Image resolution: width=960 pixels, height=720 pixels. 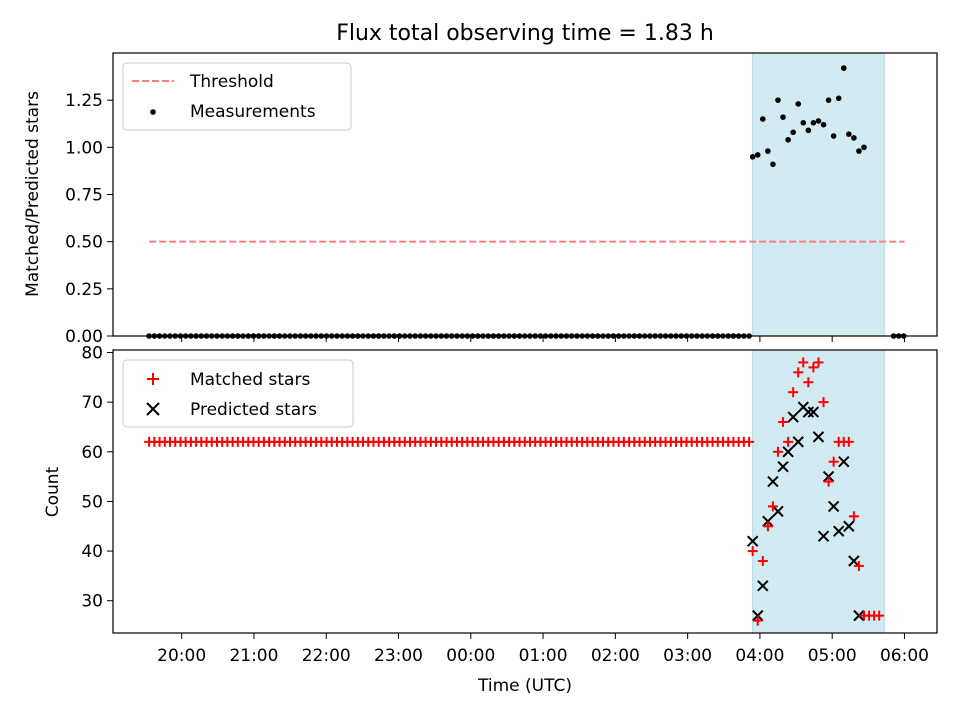 I want to click on legend-threshold-label: Threshold, so click(x=231, y=82).